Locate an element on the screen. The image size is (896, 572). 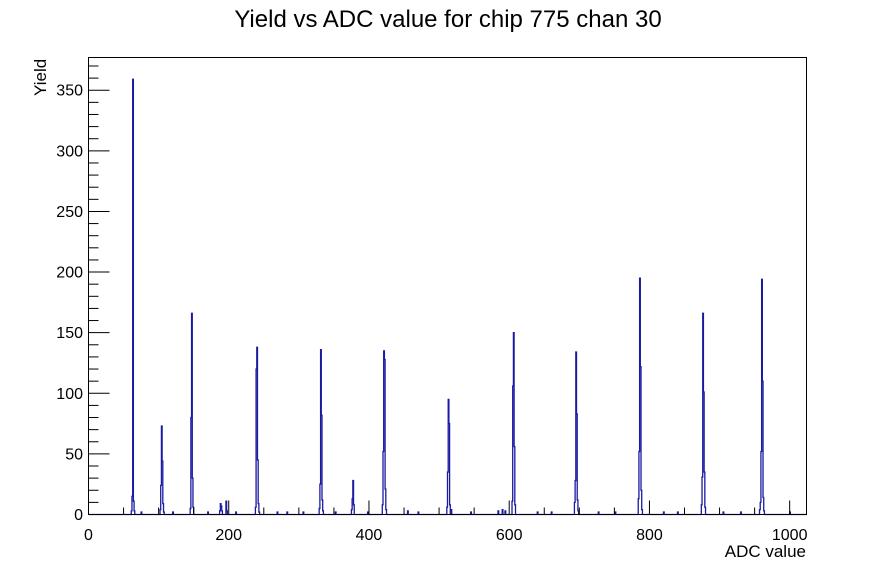
x-axis-title: ADC value is located at coordinates (765, 551).